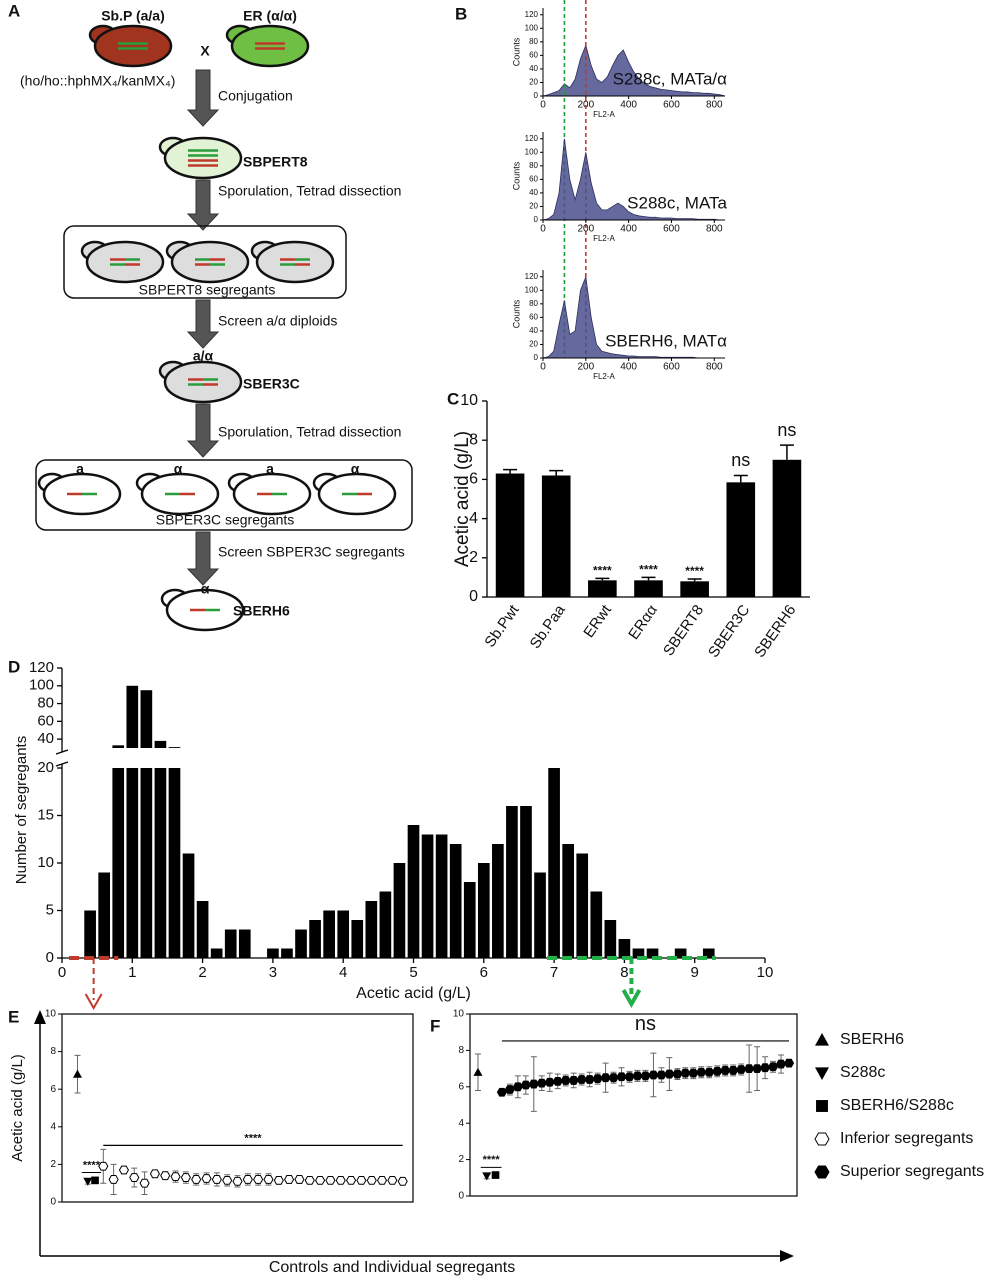 This screenshot has width=1007, height=1280. I want to click on axis-break, so click(62, 752).